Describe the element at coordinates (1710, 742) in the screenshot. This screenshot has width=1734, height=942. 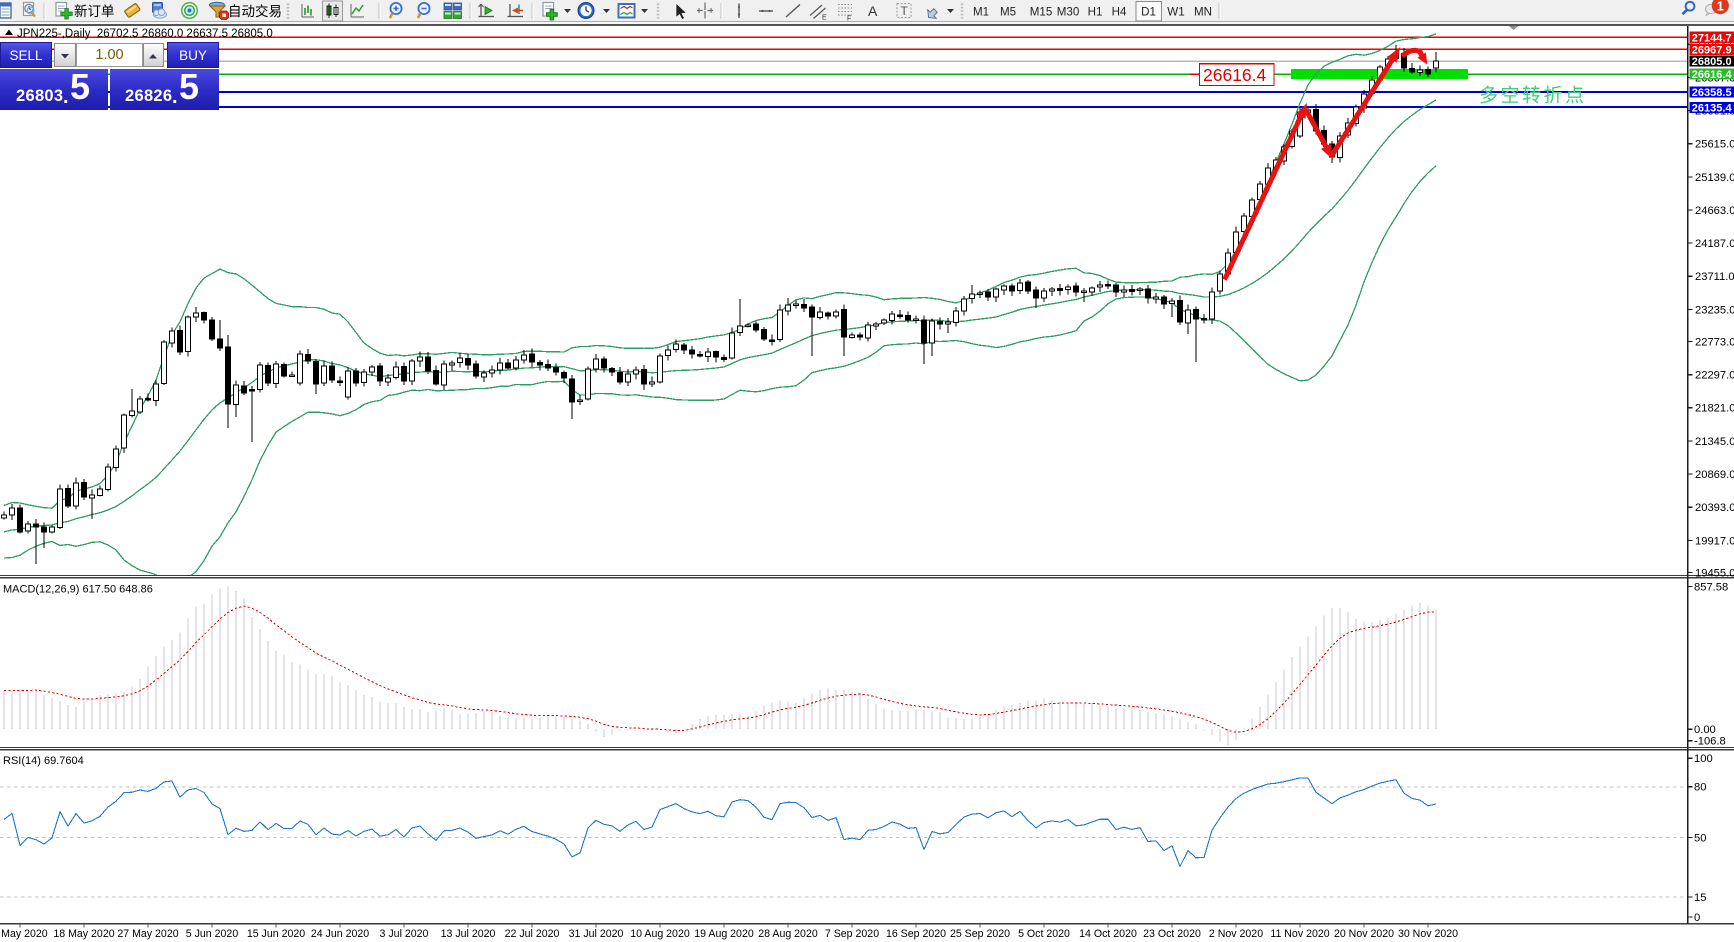
I see `svg-text: -106.8` at that location.